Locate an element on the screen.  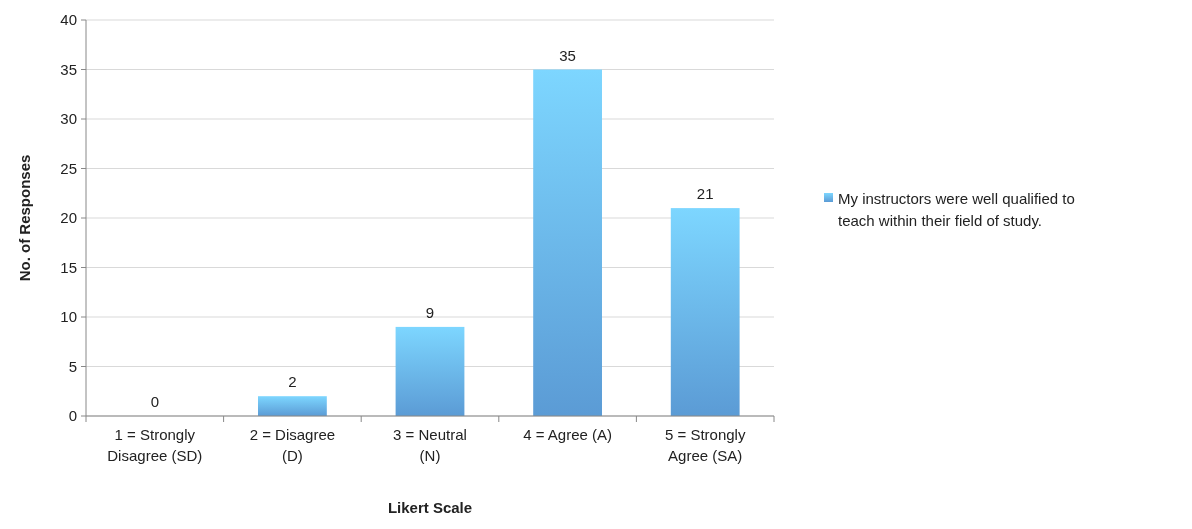
y-tick-label: 10 is located at coordinates (68, 317).